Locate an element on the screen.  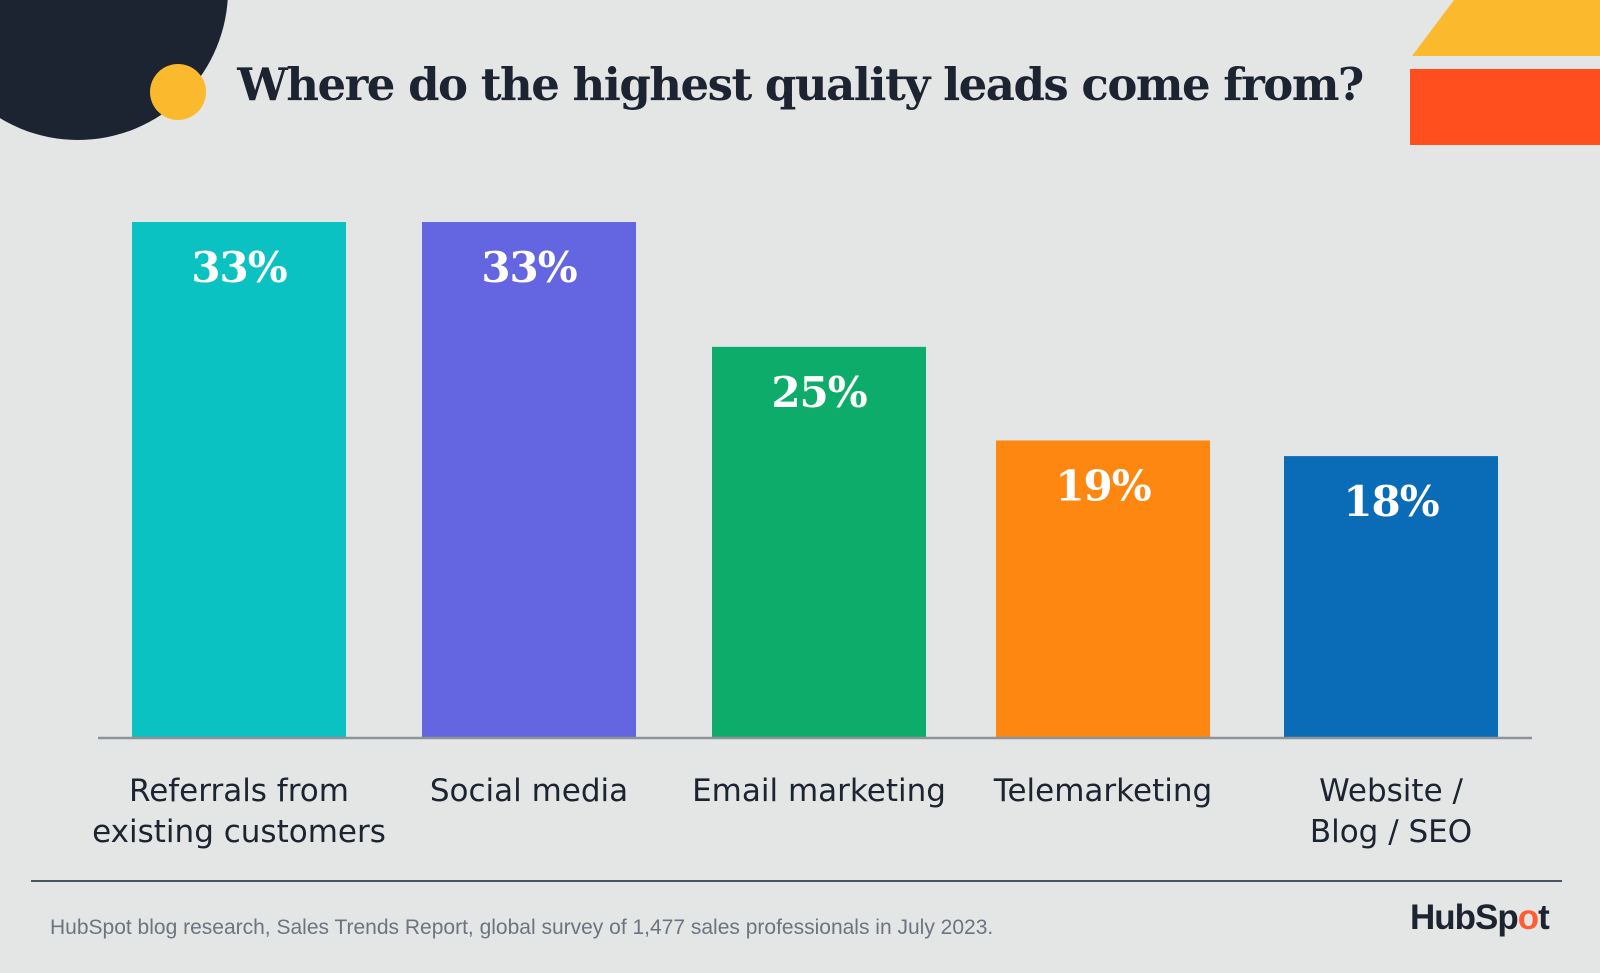
category-label-1-line-1: Referrals from is located at coordinates (239, 791).